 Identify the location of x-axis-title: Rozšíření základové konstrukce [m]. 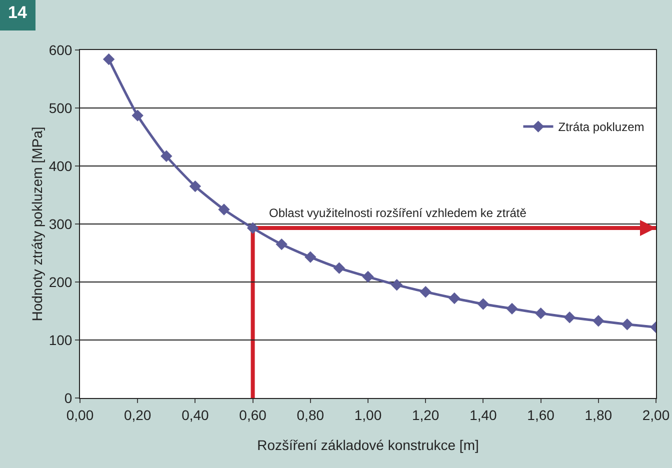
(368, 445).